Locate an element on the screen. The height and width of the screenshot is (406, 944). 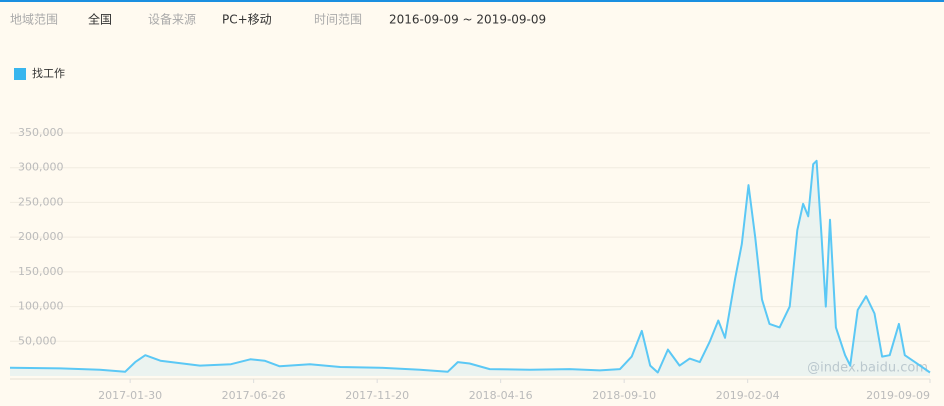
filter-value: PC+移动 is located at coordinates (247, 20).